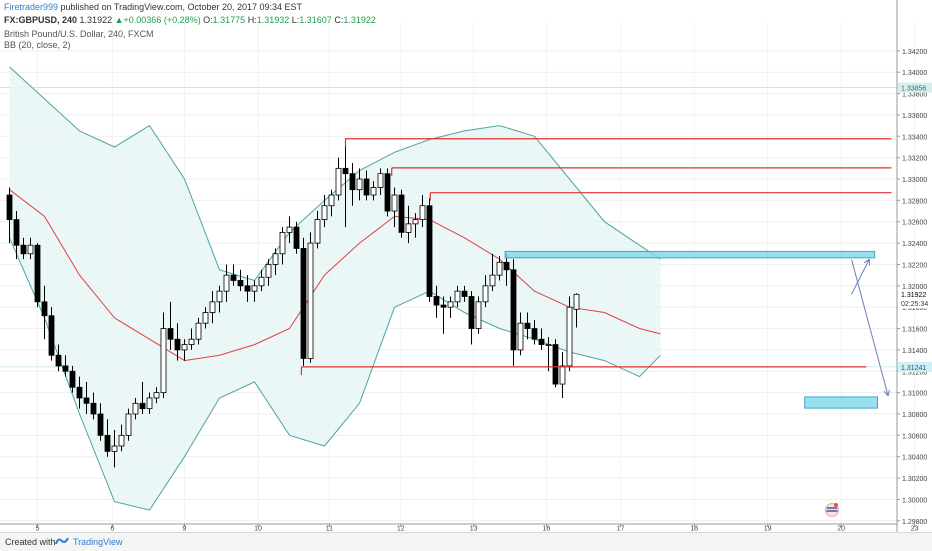  Describe the element at coordinates (315, 20) in the screenshot. I see `low-value: 1.31607` at that location.